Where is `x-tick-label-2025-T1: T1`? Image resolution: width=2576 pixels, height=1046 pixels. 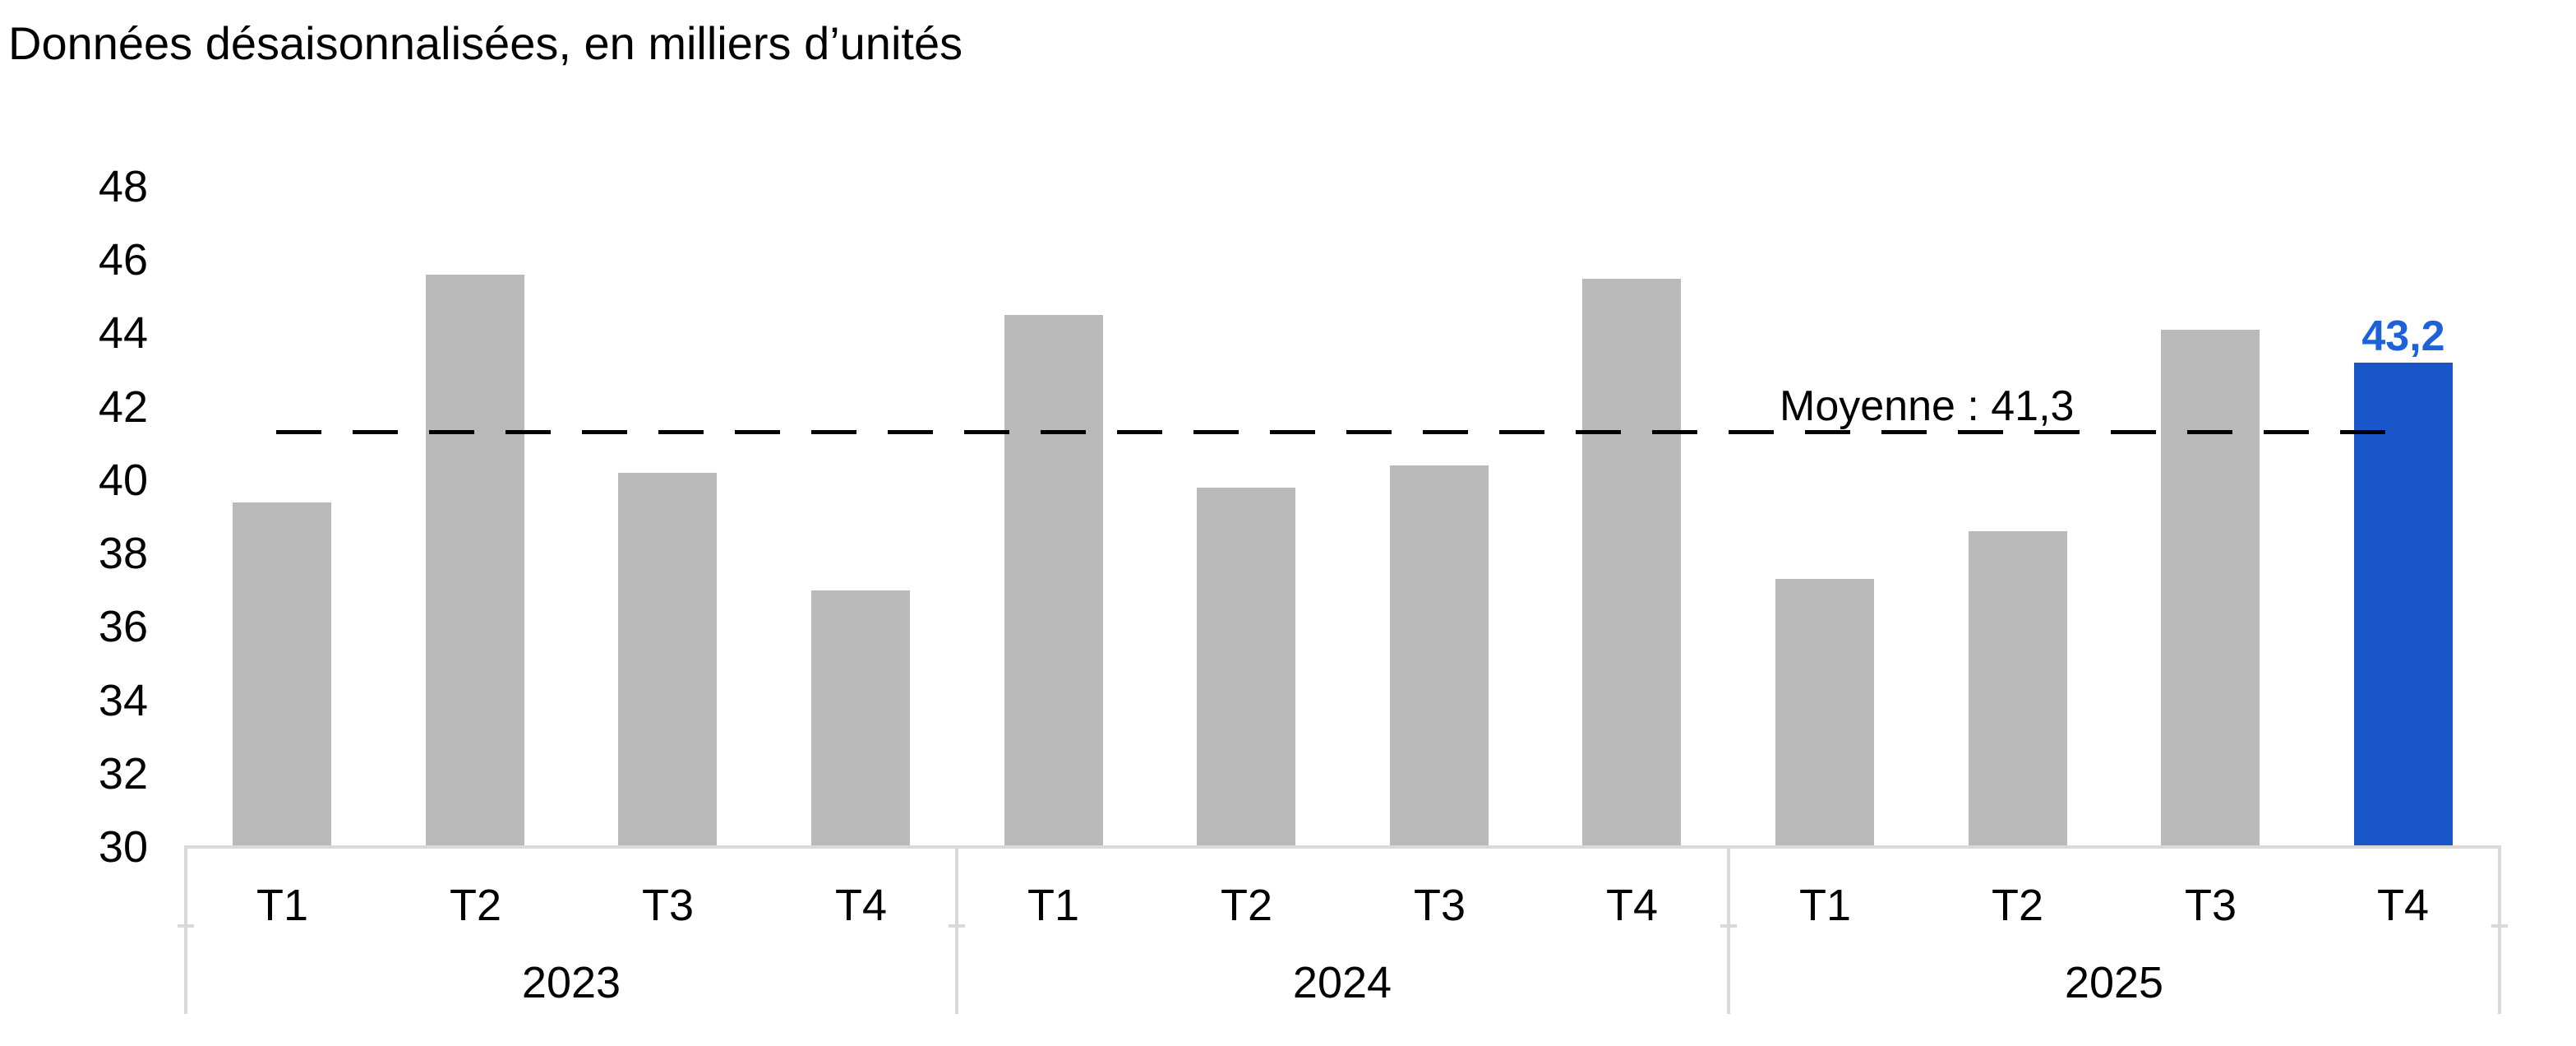
x-tick-label-2025-T1: T1 is located at coordinates (1825, 906).